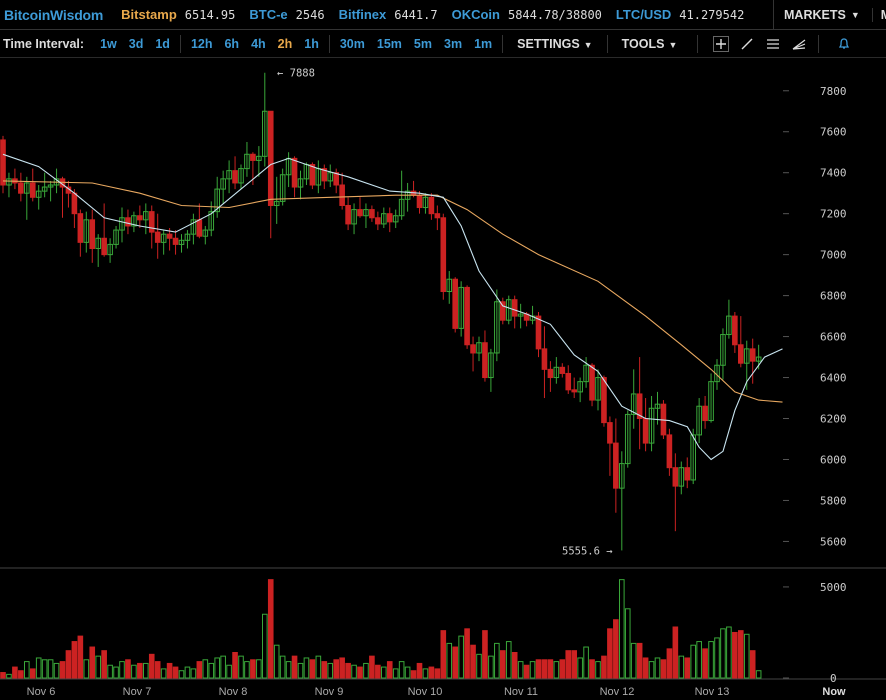 This screenshot has width=886, height=700. Describe the element at coordinates (844, 44) in the screenshot. I see `alert-bell-icon` at that location.